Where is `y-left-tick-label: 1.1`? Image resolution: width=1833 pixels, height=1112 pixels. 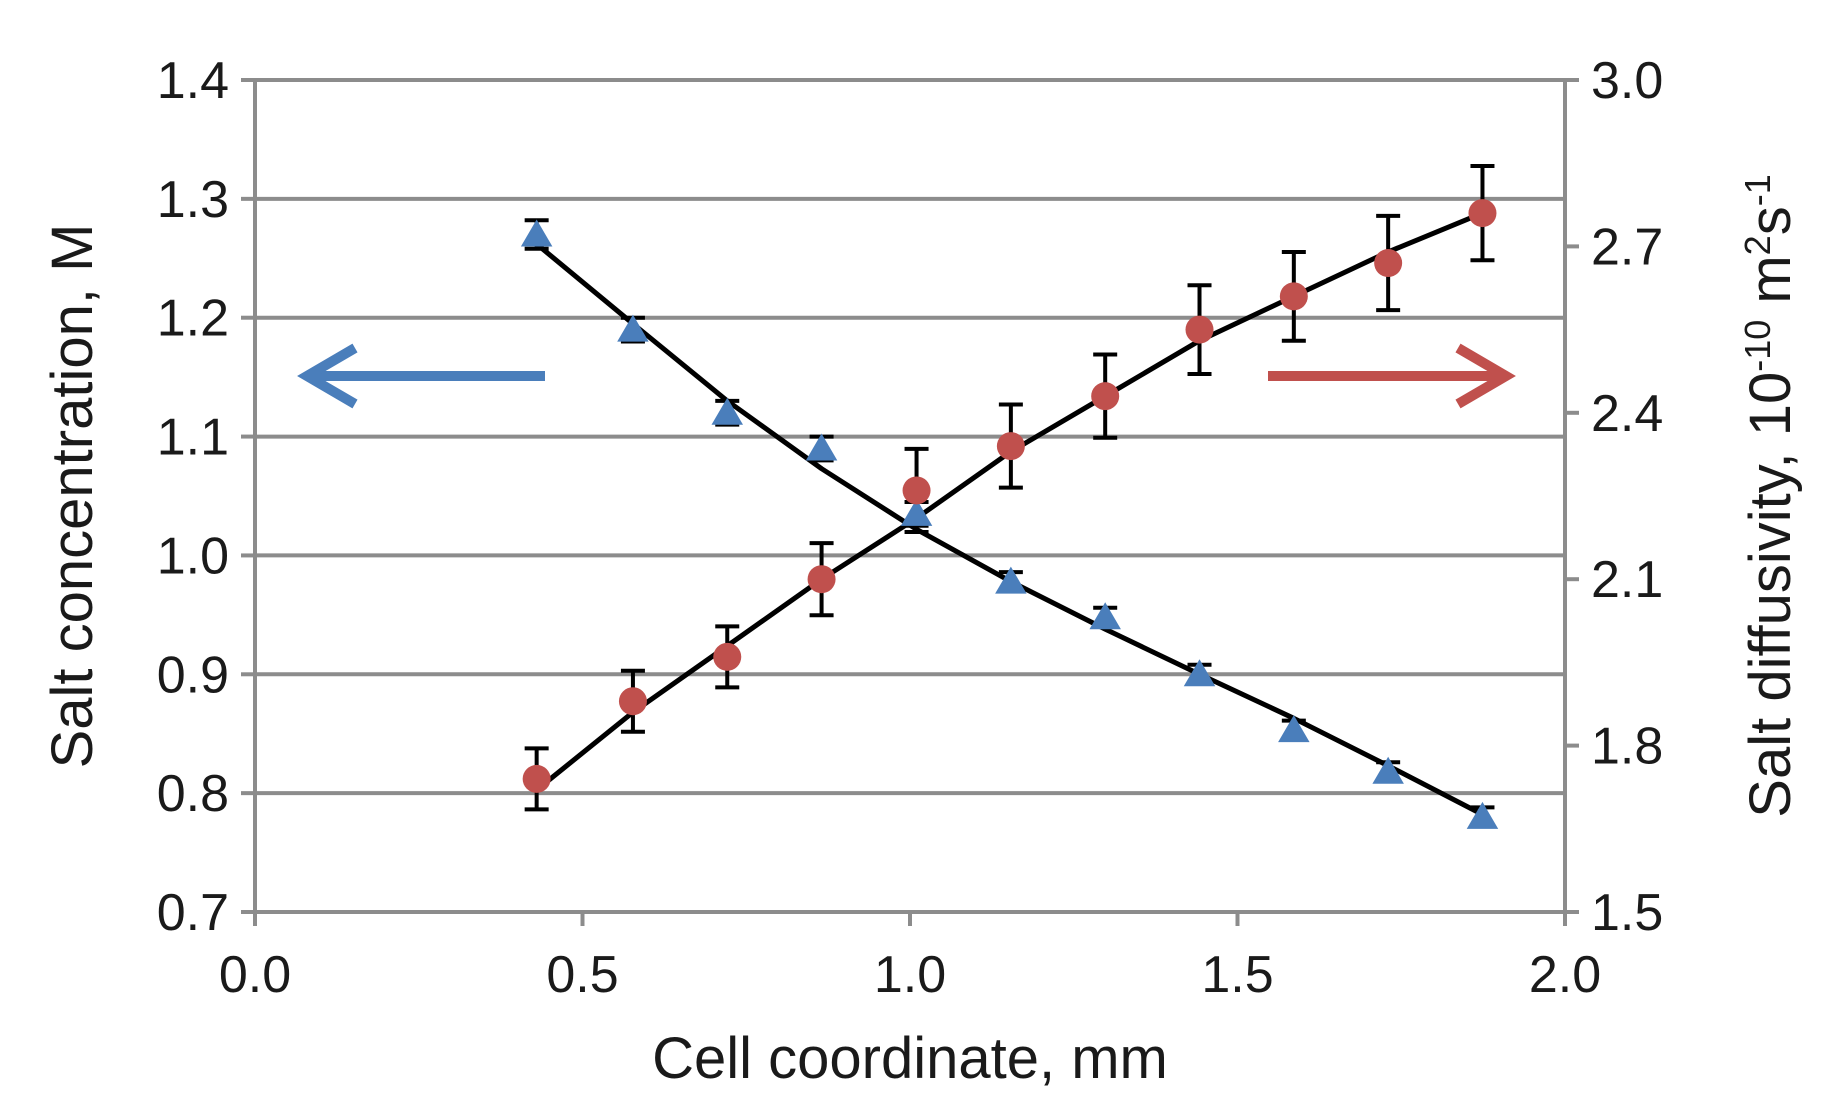 y-left-tick-label: 1.1 is located at coordinates (193, 438).